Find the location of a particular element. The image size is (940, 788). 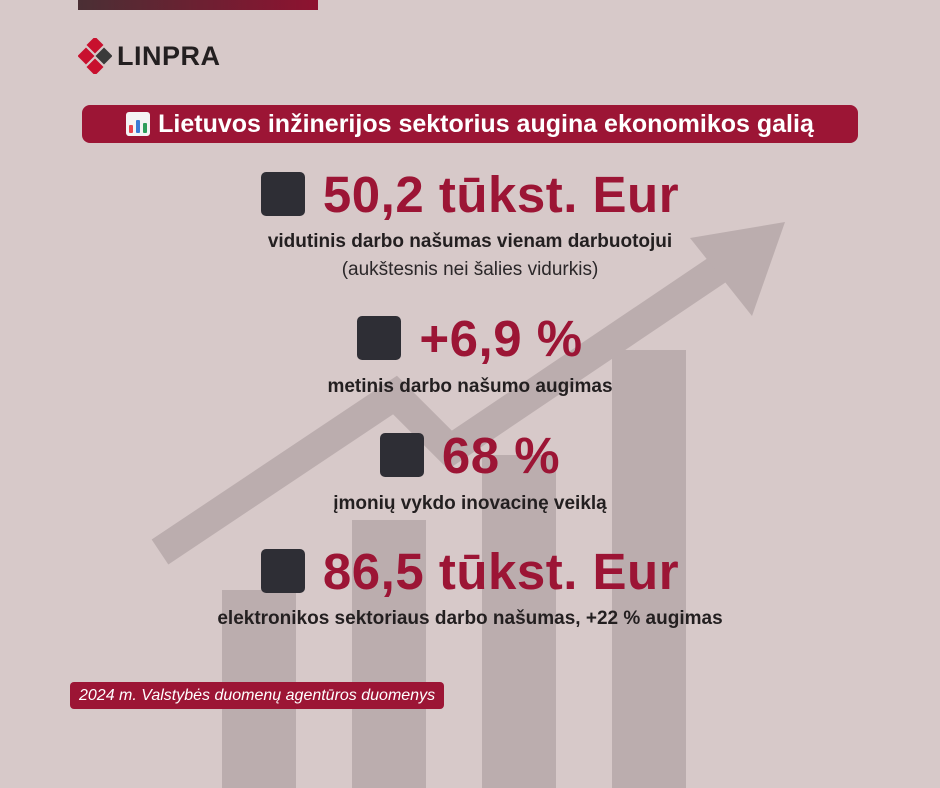

top-accent-strip is located at coordinates (198, 5).